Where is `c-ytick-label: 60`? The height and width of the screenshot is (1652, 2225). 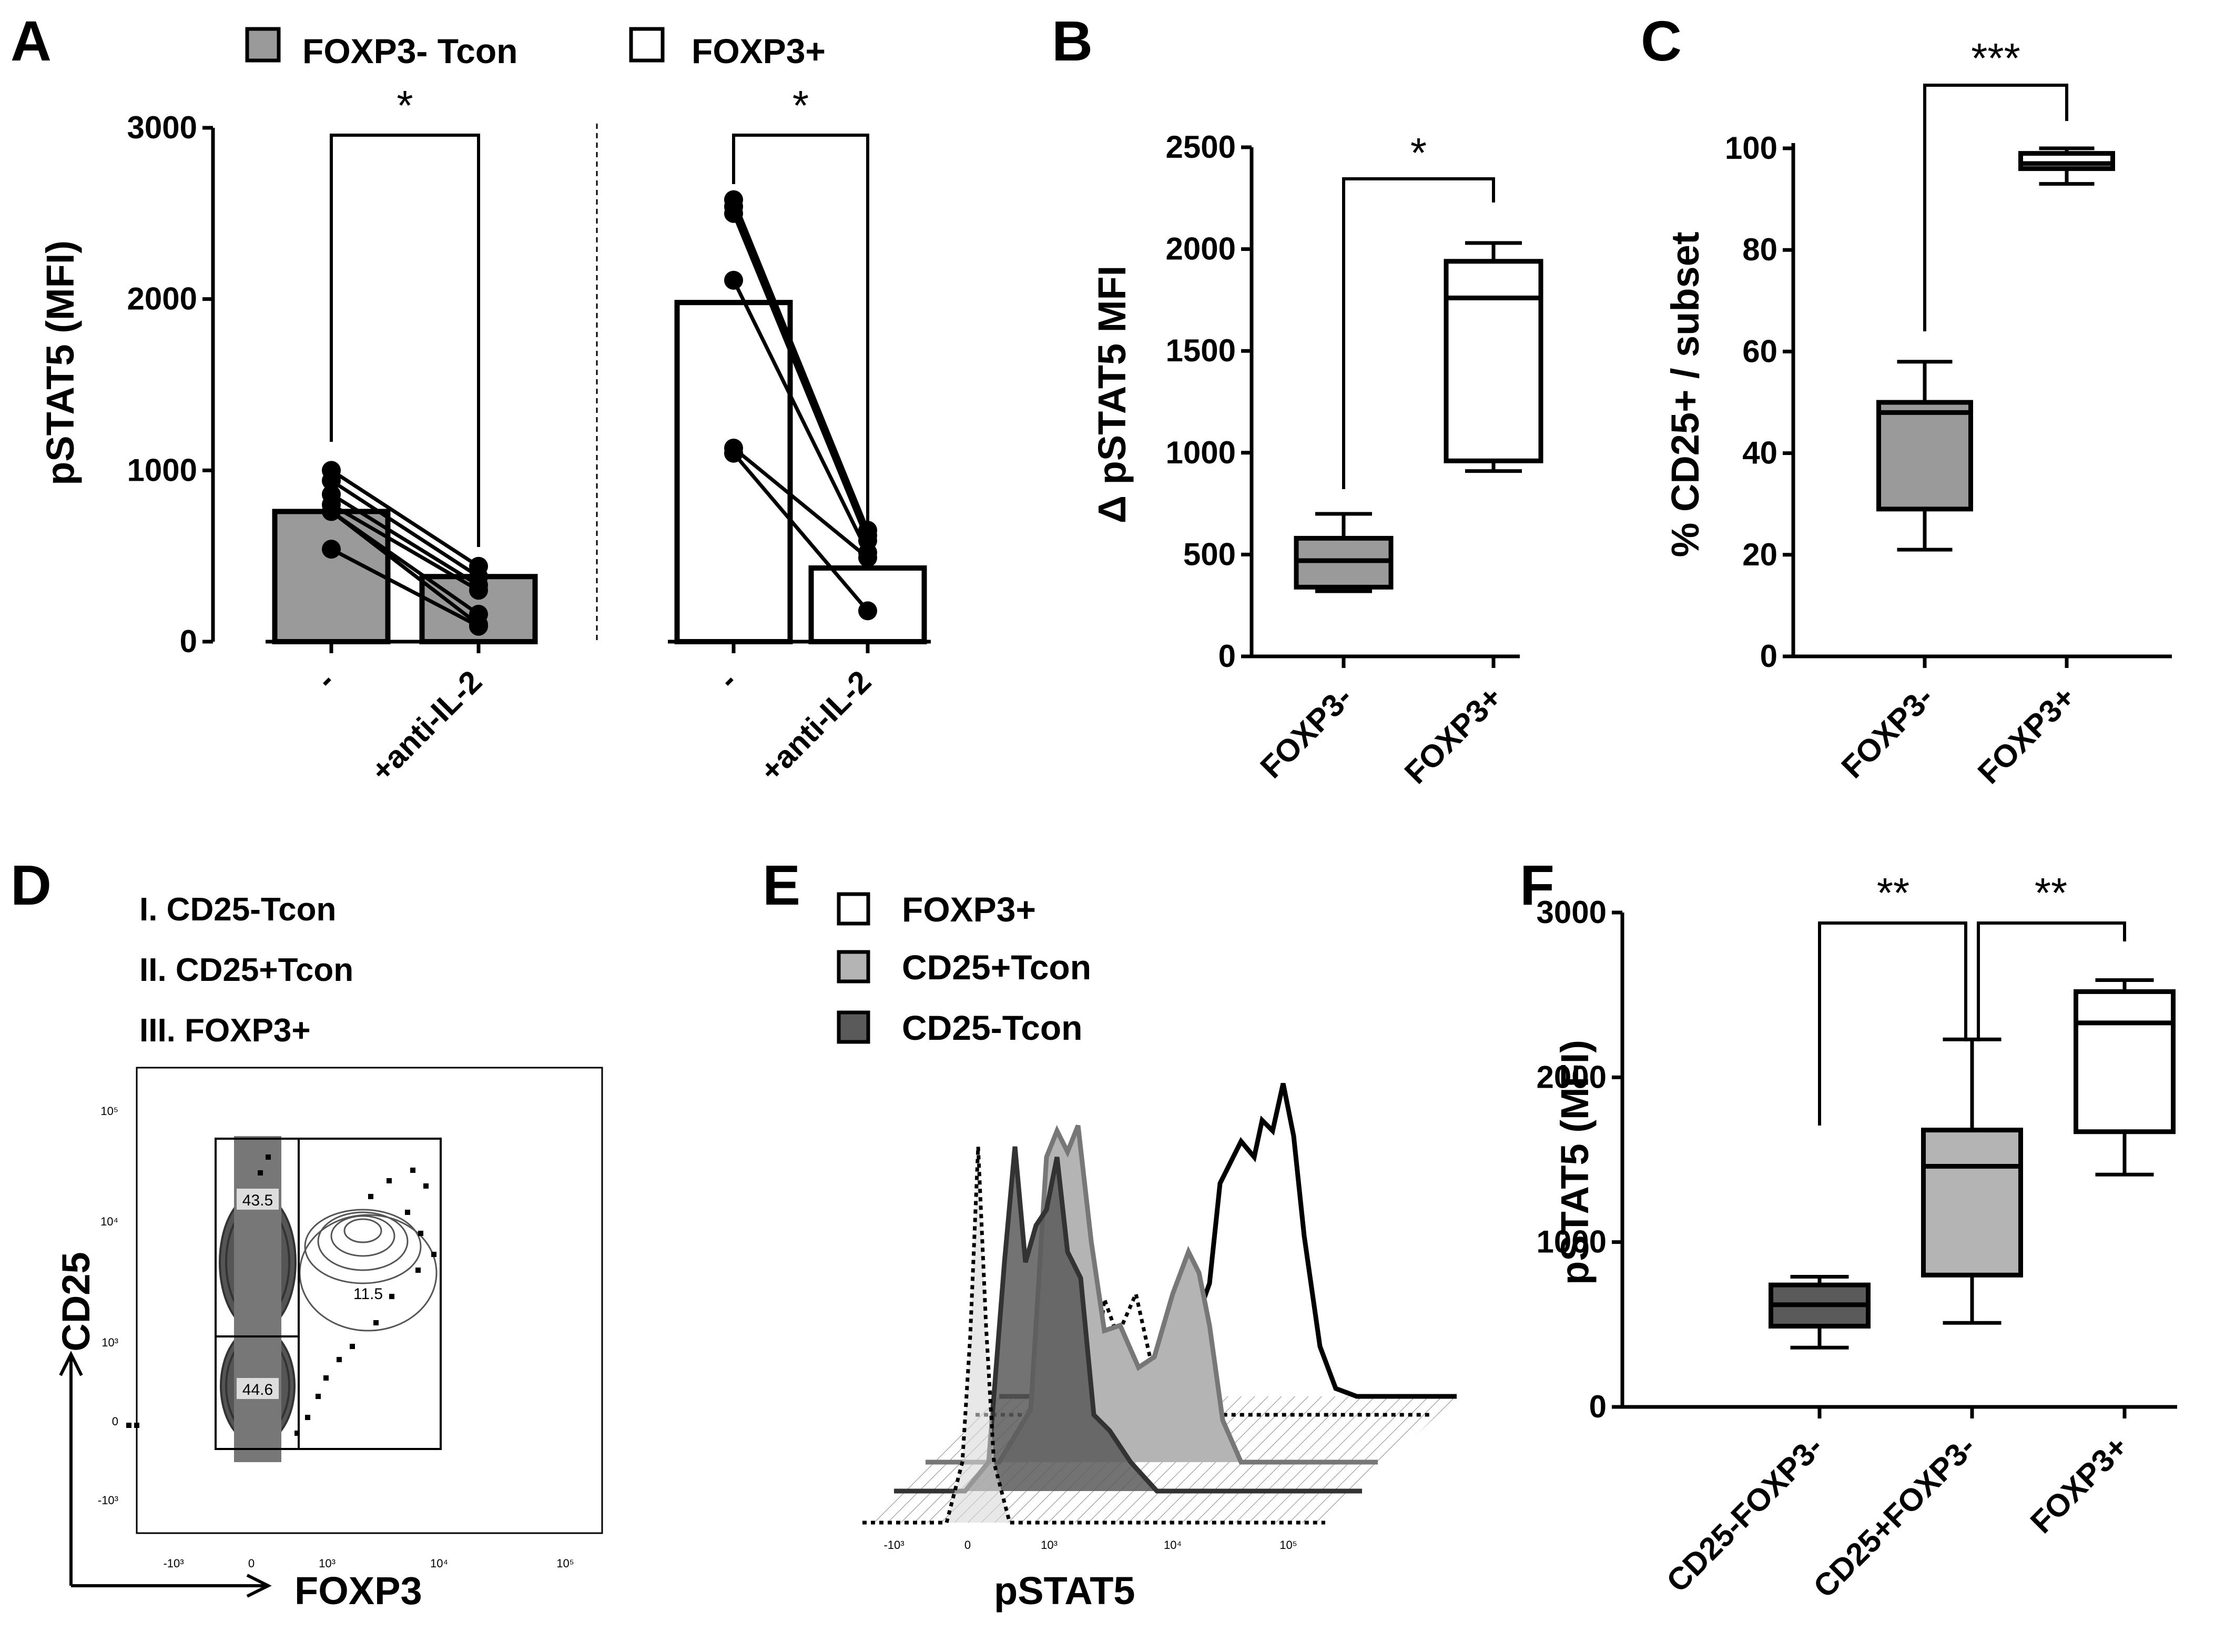
c-ytick-label: 60 is located at coordinates (1759, 351).